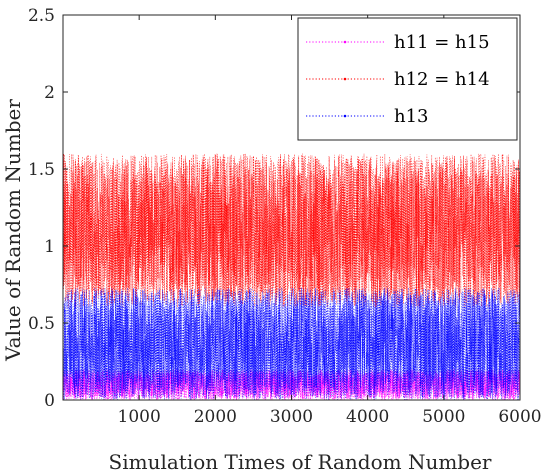 The width and height of the screenshot is (550, 475). Describe the element at coordinates (519, 417) in the screenshot. I see `x-tick-label: 6000` at that location.